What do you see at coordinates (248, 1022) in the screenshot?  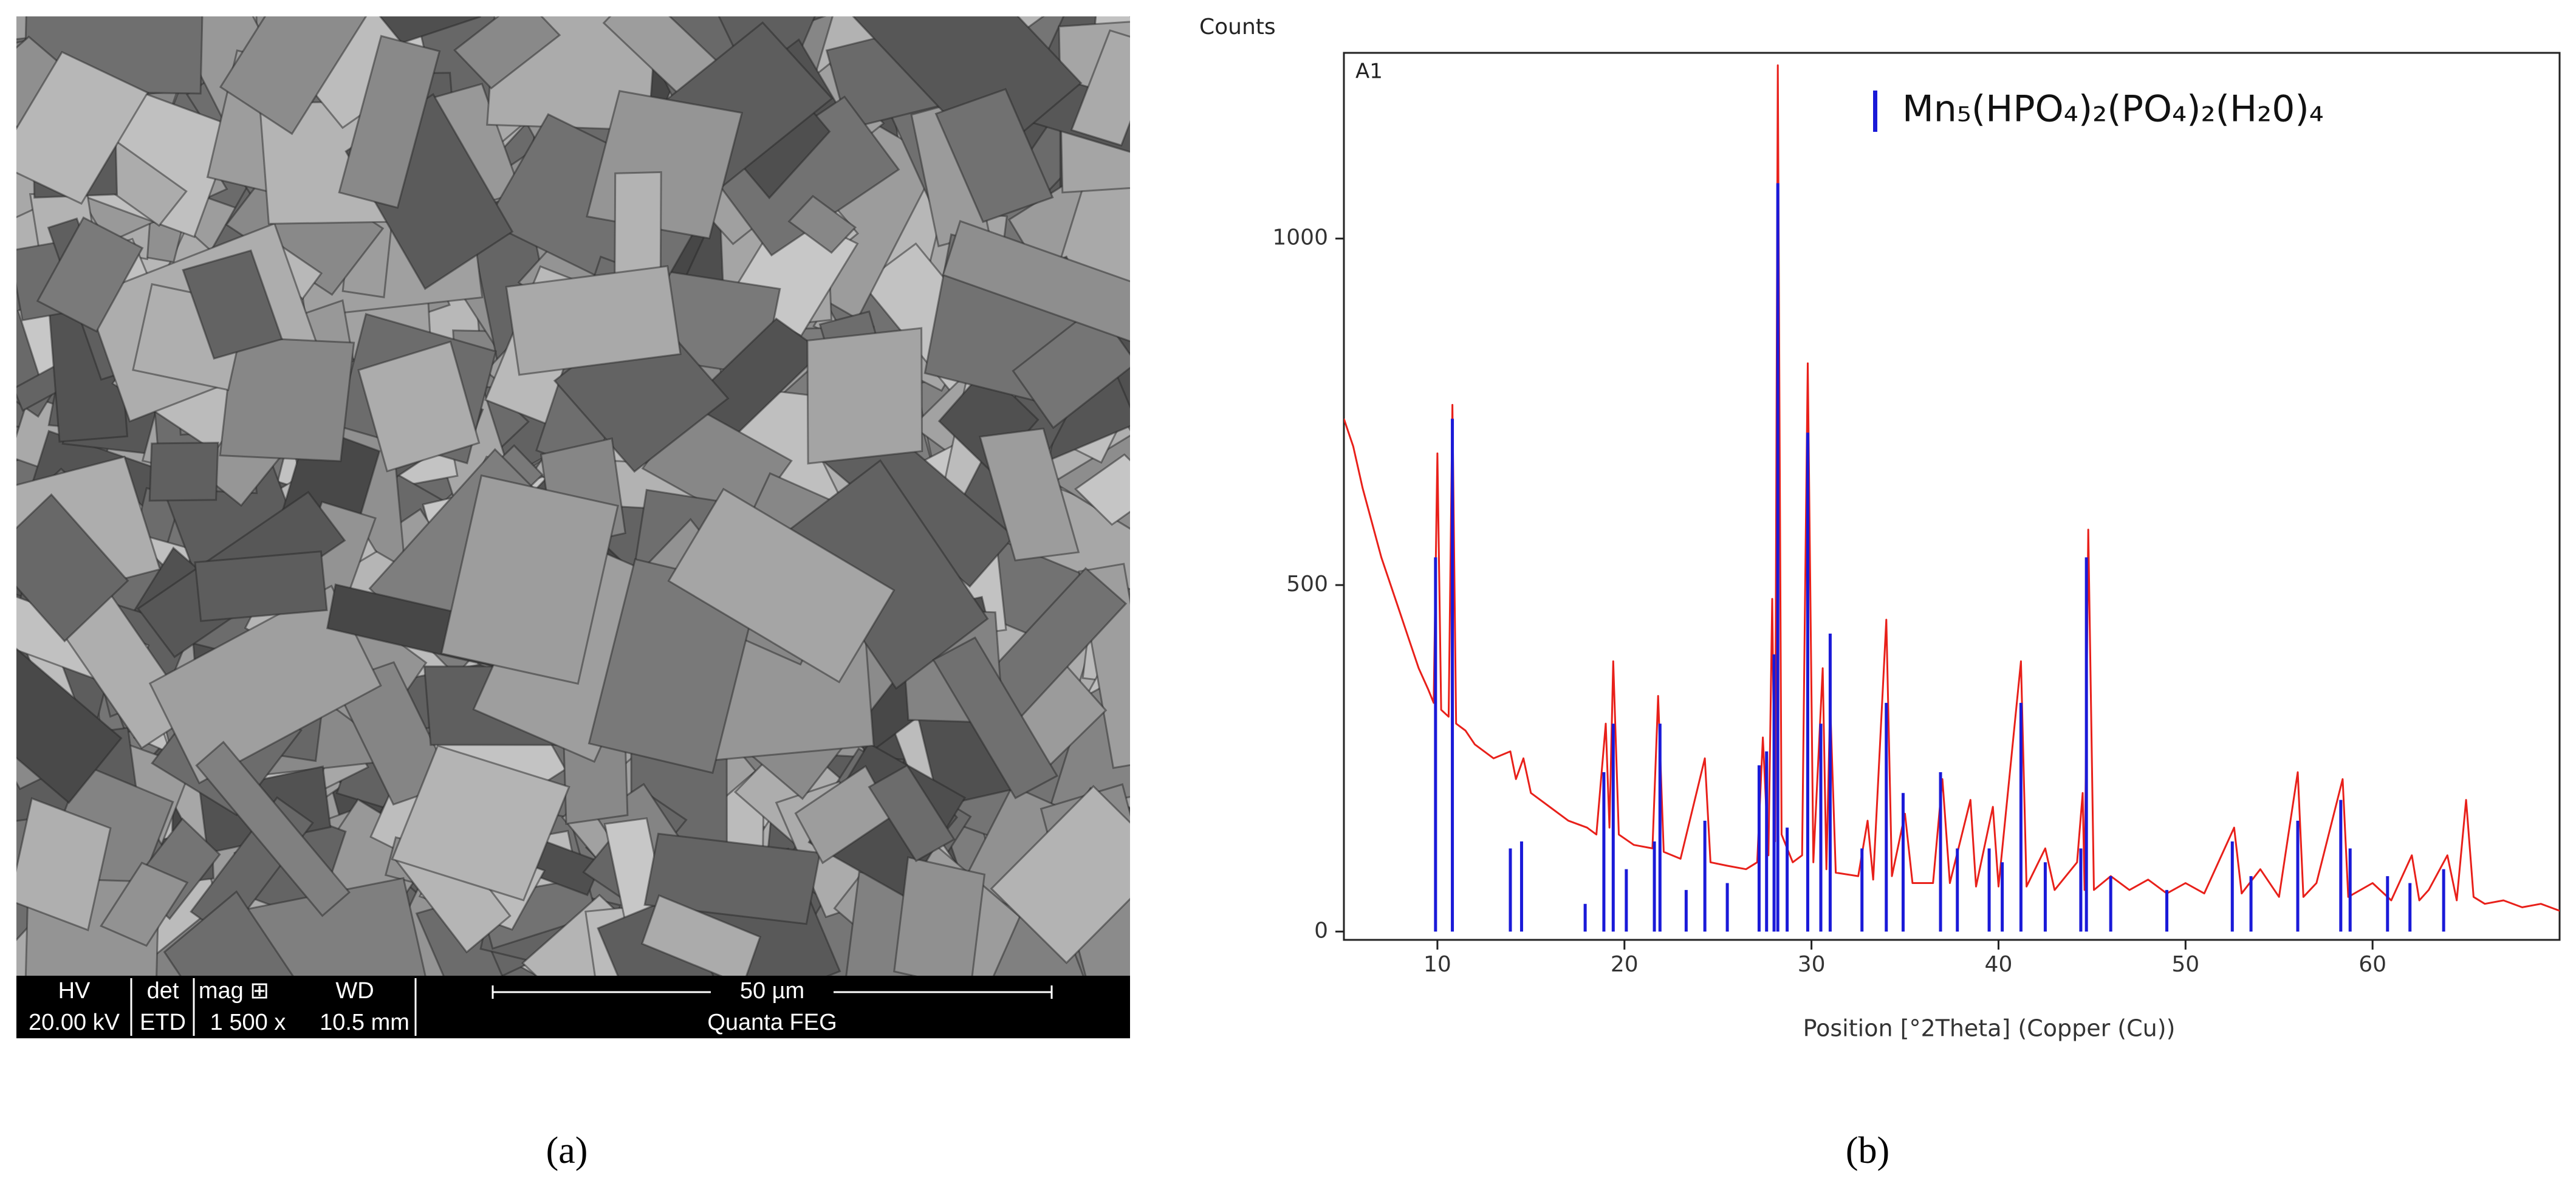 I see `info-value: 1 500 x` at bounding box center [248, 1022].